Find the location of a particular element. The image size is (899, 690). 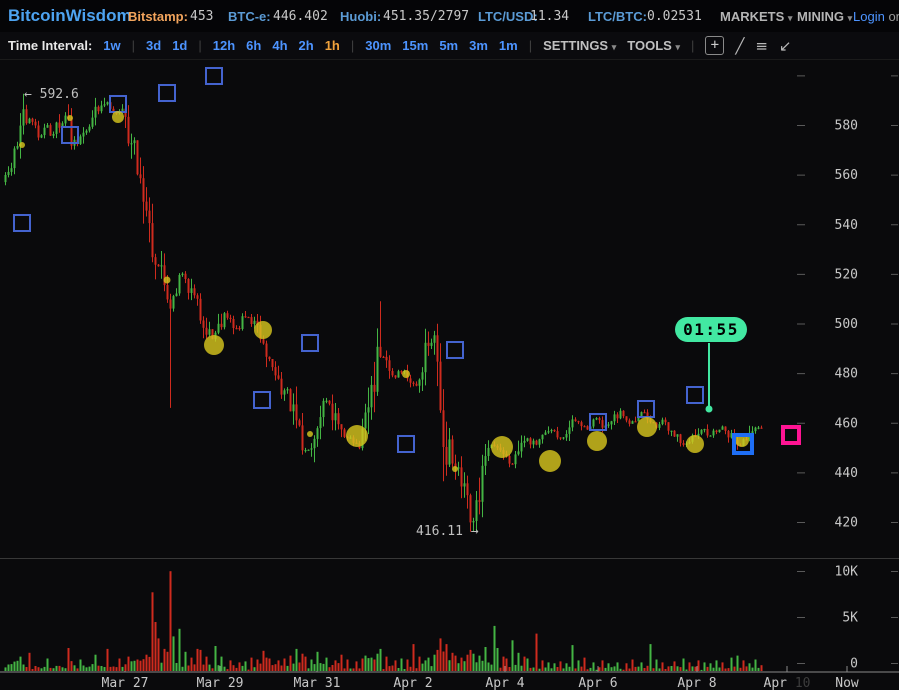

ticker-ltcusd-value: 11.34 is located at coordinates (550, 16).